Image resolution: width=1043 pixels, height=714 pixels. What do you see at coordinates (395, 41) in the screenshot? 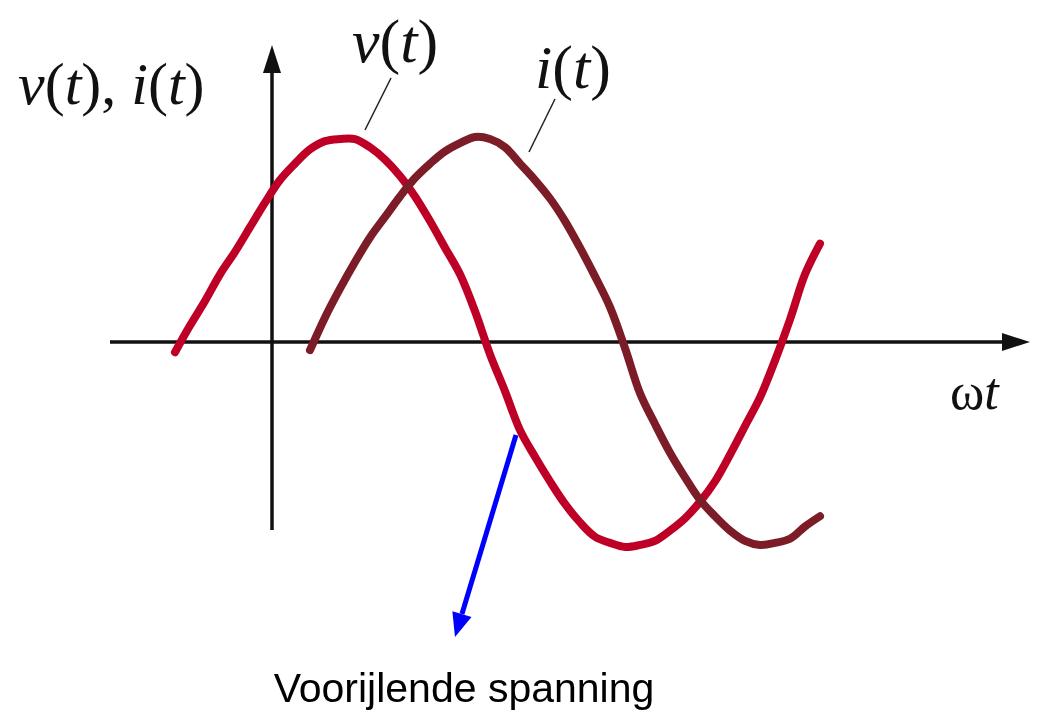
I see `series-label: v(t)` at bounding box center [395, 41].